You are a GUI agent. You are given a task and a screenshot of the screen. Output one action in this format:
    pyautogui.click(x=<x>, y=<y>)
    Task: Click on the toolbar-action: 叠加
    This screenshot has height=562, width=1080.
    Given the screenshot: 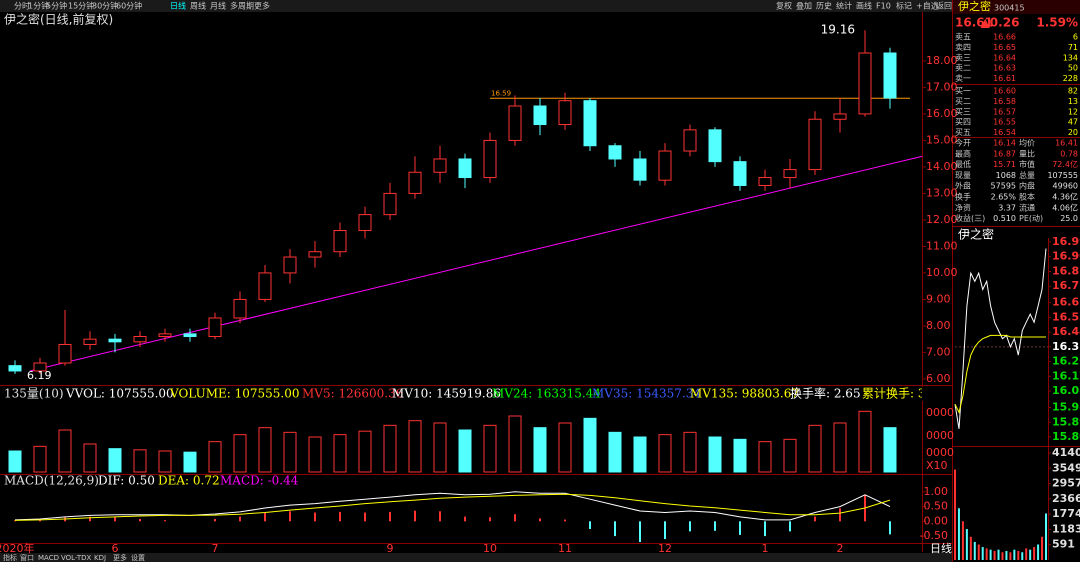 What is the action you would take?
    pyautogui.click(x=804, y=6)
    